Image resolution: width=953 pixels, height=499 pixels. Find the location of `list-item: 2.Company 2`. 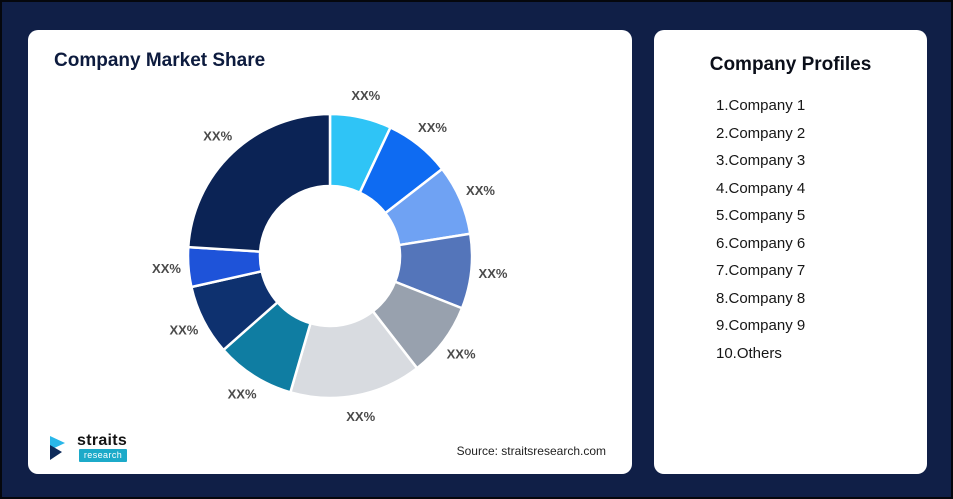

list-item: 2.Company 2 is located at coordinates (761, 133).